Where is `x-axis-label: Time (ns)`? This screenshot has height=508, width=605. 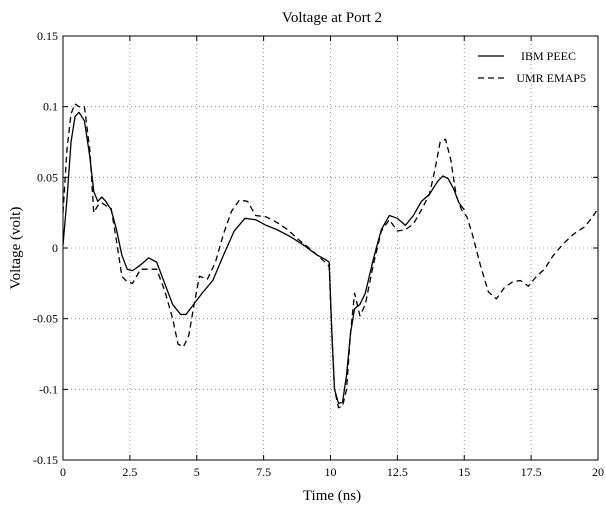
x-axis-label: Time (ns) is located at coordinates (332, 496).